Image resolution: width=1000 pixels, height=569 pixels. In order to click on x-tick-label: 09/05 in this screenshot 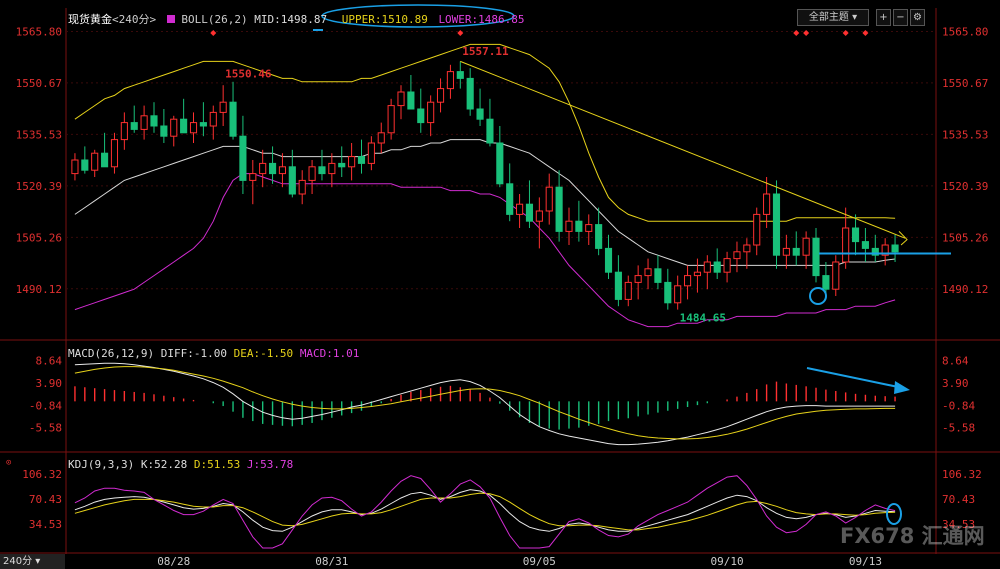, I will do `click(539, 561)`.